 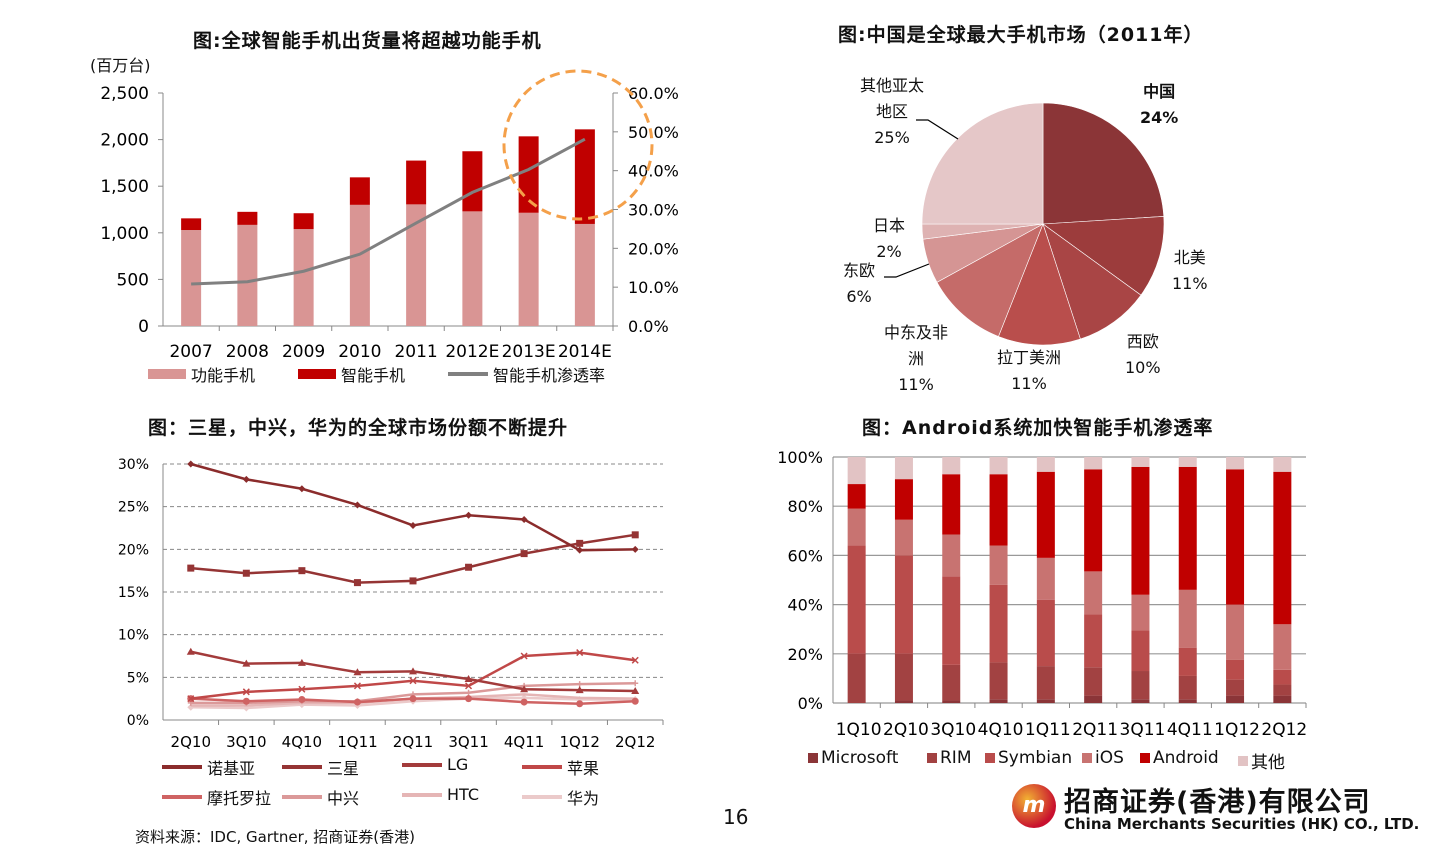 I want to click on marker-三星, so click(x=413, y=581).